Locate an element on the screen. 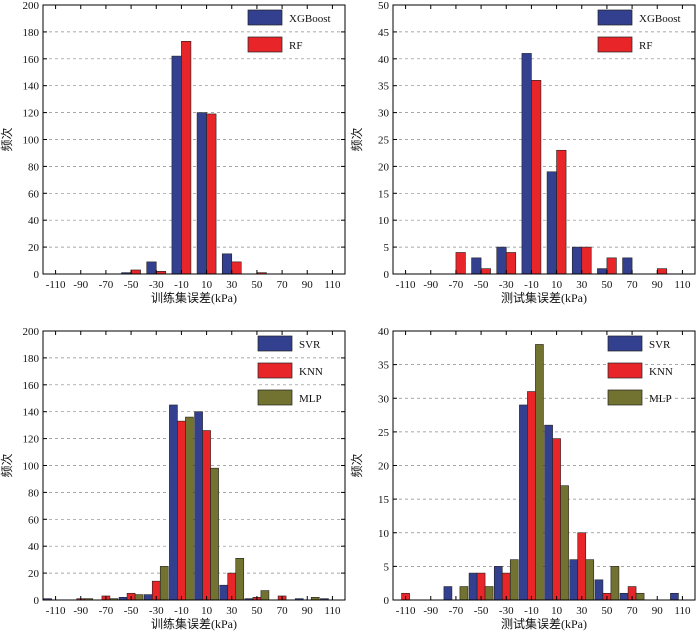 The width and height of the screenshot is (700, 636). y-tick-label: 15 is located at coordinates (384, 500).